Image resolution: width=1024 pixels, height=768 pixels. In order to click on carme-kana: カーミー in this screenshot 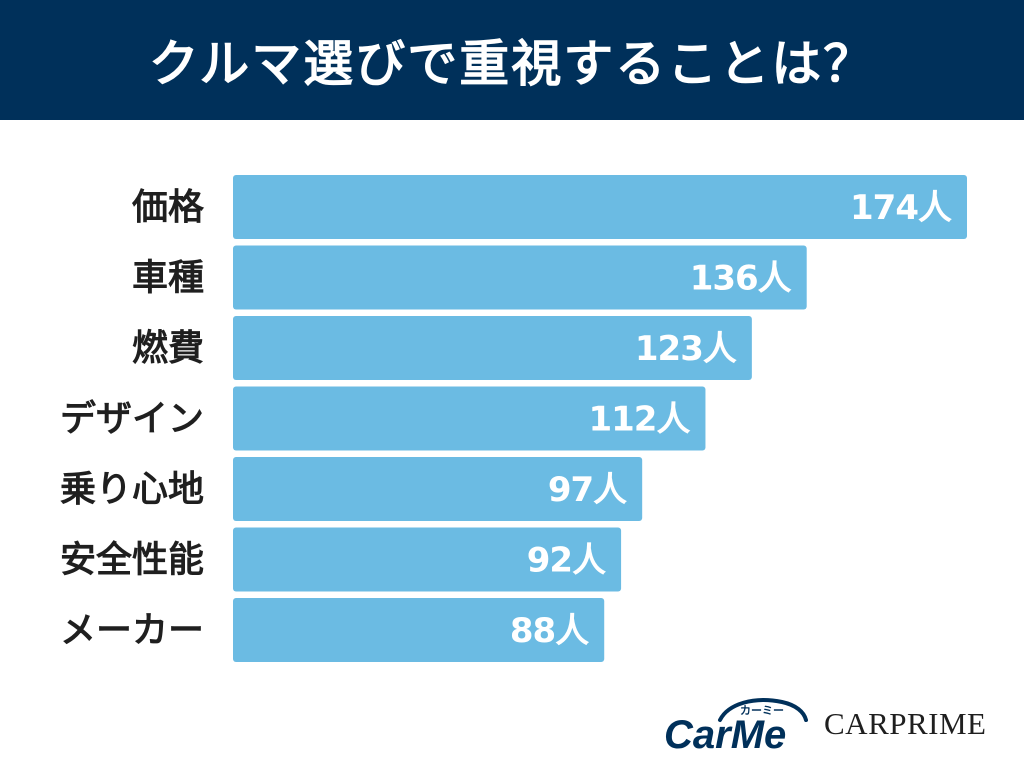, I will do `click(762, 710)`.